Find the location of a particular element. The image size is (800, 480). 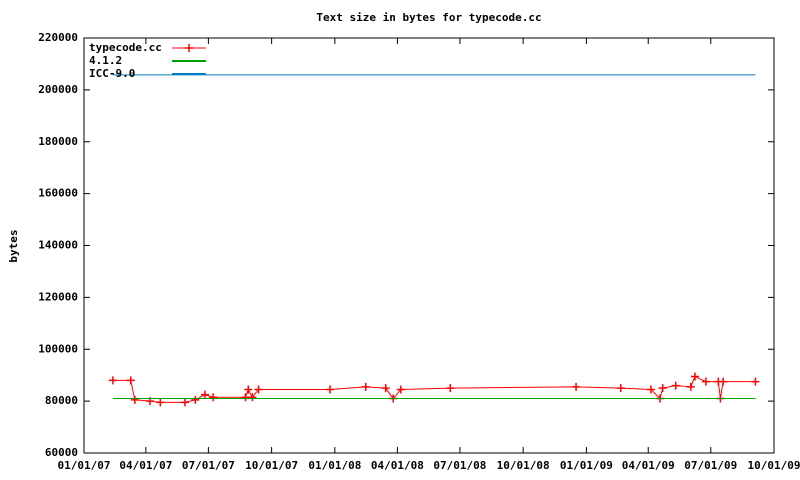

y-tick-label: 160000 is located at coordinates (58, 193).